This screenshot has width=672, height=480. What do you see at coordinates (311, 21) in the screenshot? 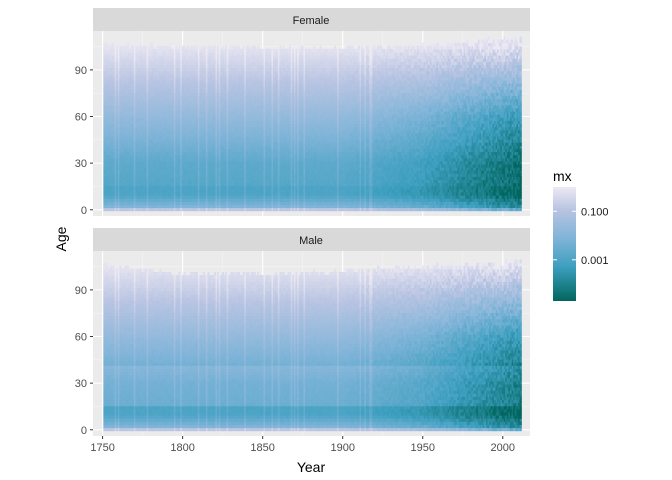
I see `strip-label-female: Female` at bounding box center [311, 21].